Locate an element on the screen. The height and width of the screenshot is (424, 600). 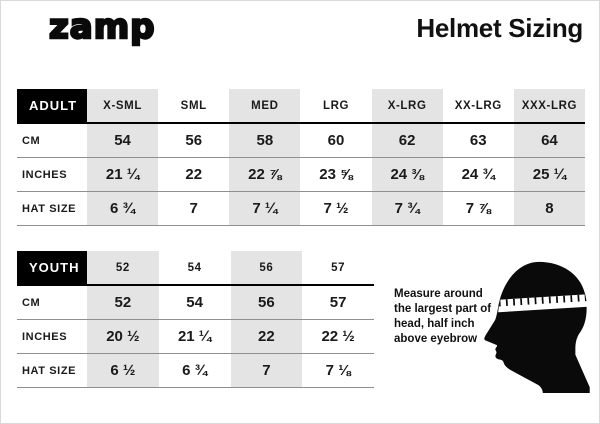
column-header: X-LRG is located at coordinates (407, 106).